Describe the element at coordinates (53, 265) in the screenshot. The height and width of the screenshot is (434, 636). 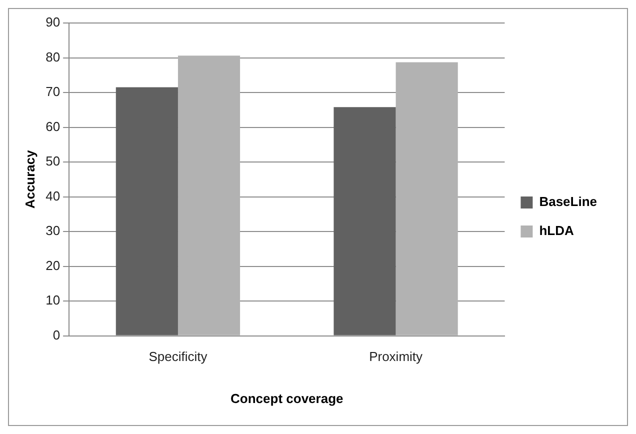
I see `y-tick-label: 20` at that location.